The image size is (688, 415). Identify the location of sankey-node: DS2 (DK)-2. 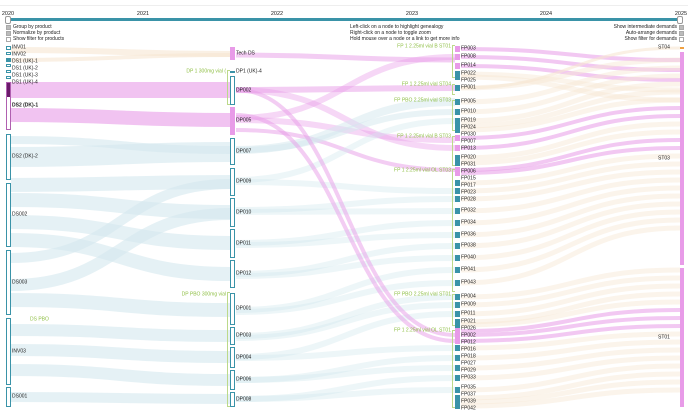
(22, 157).